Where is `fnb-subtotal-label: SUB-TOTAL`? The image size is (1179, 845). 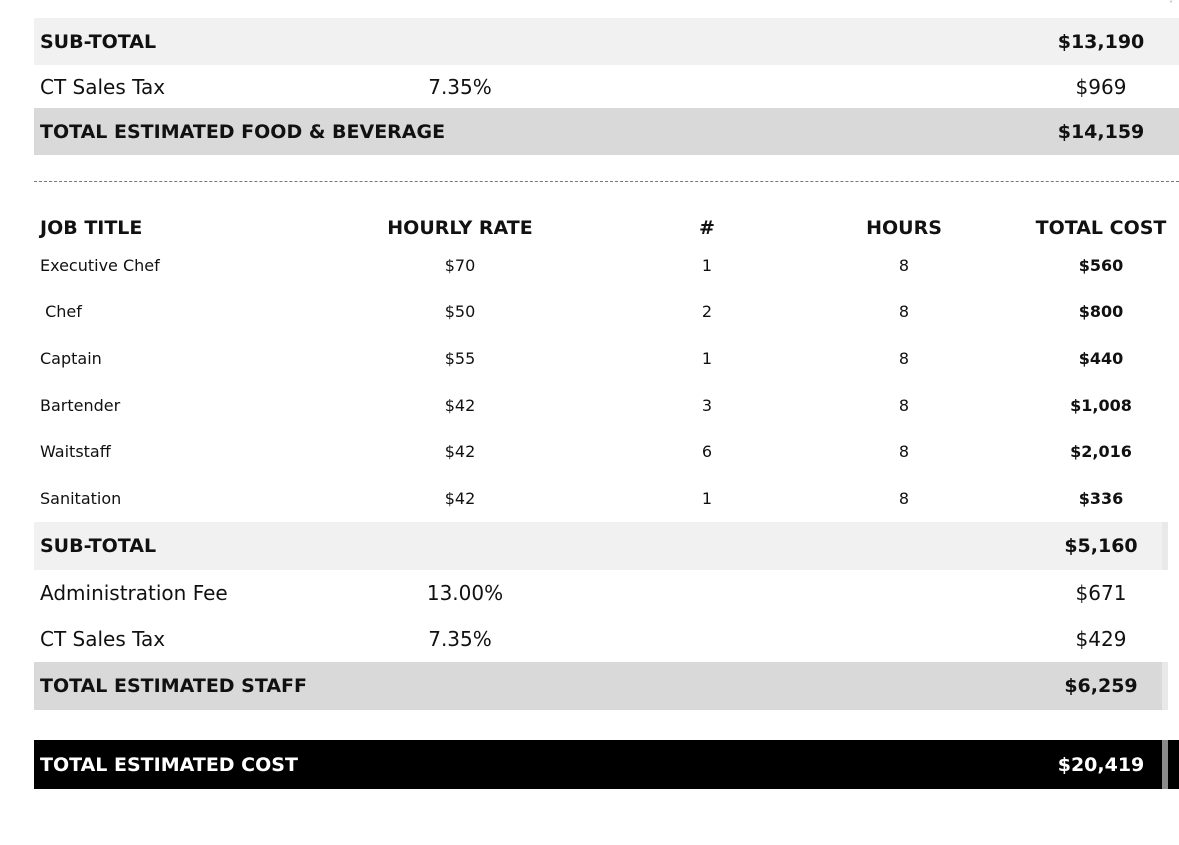
fnb-subtotal-label: SUB-TOTAL is located at coordinates (98, 41).